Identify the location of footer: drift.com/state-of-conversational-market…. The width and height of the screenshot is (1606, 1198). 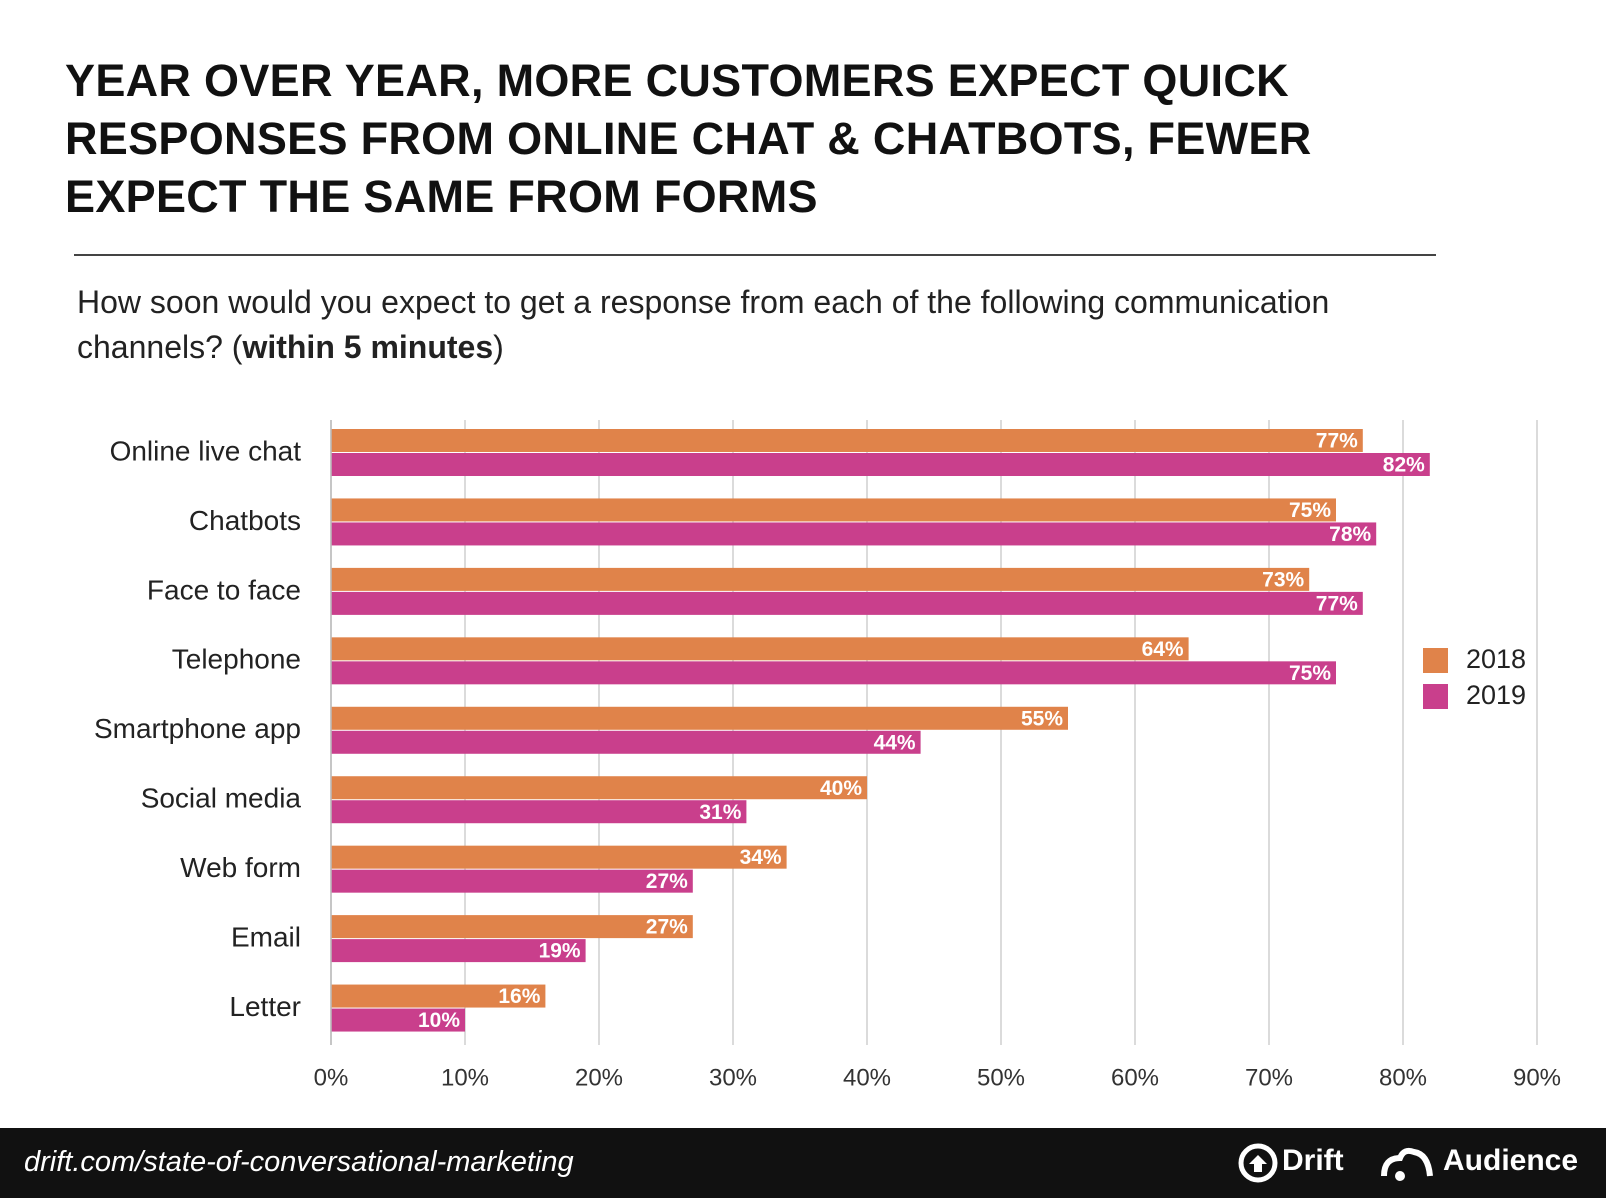
(803, 1163).